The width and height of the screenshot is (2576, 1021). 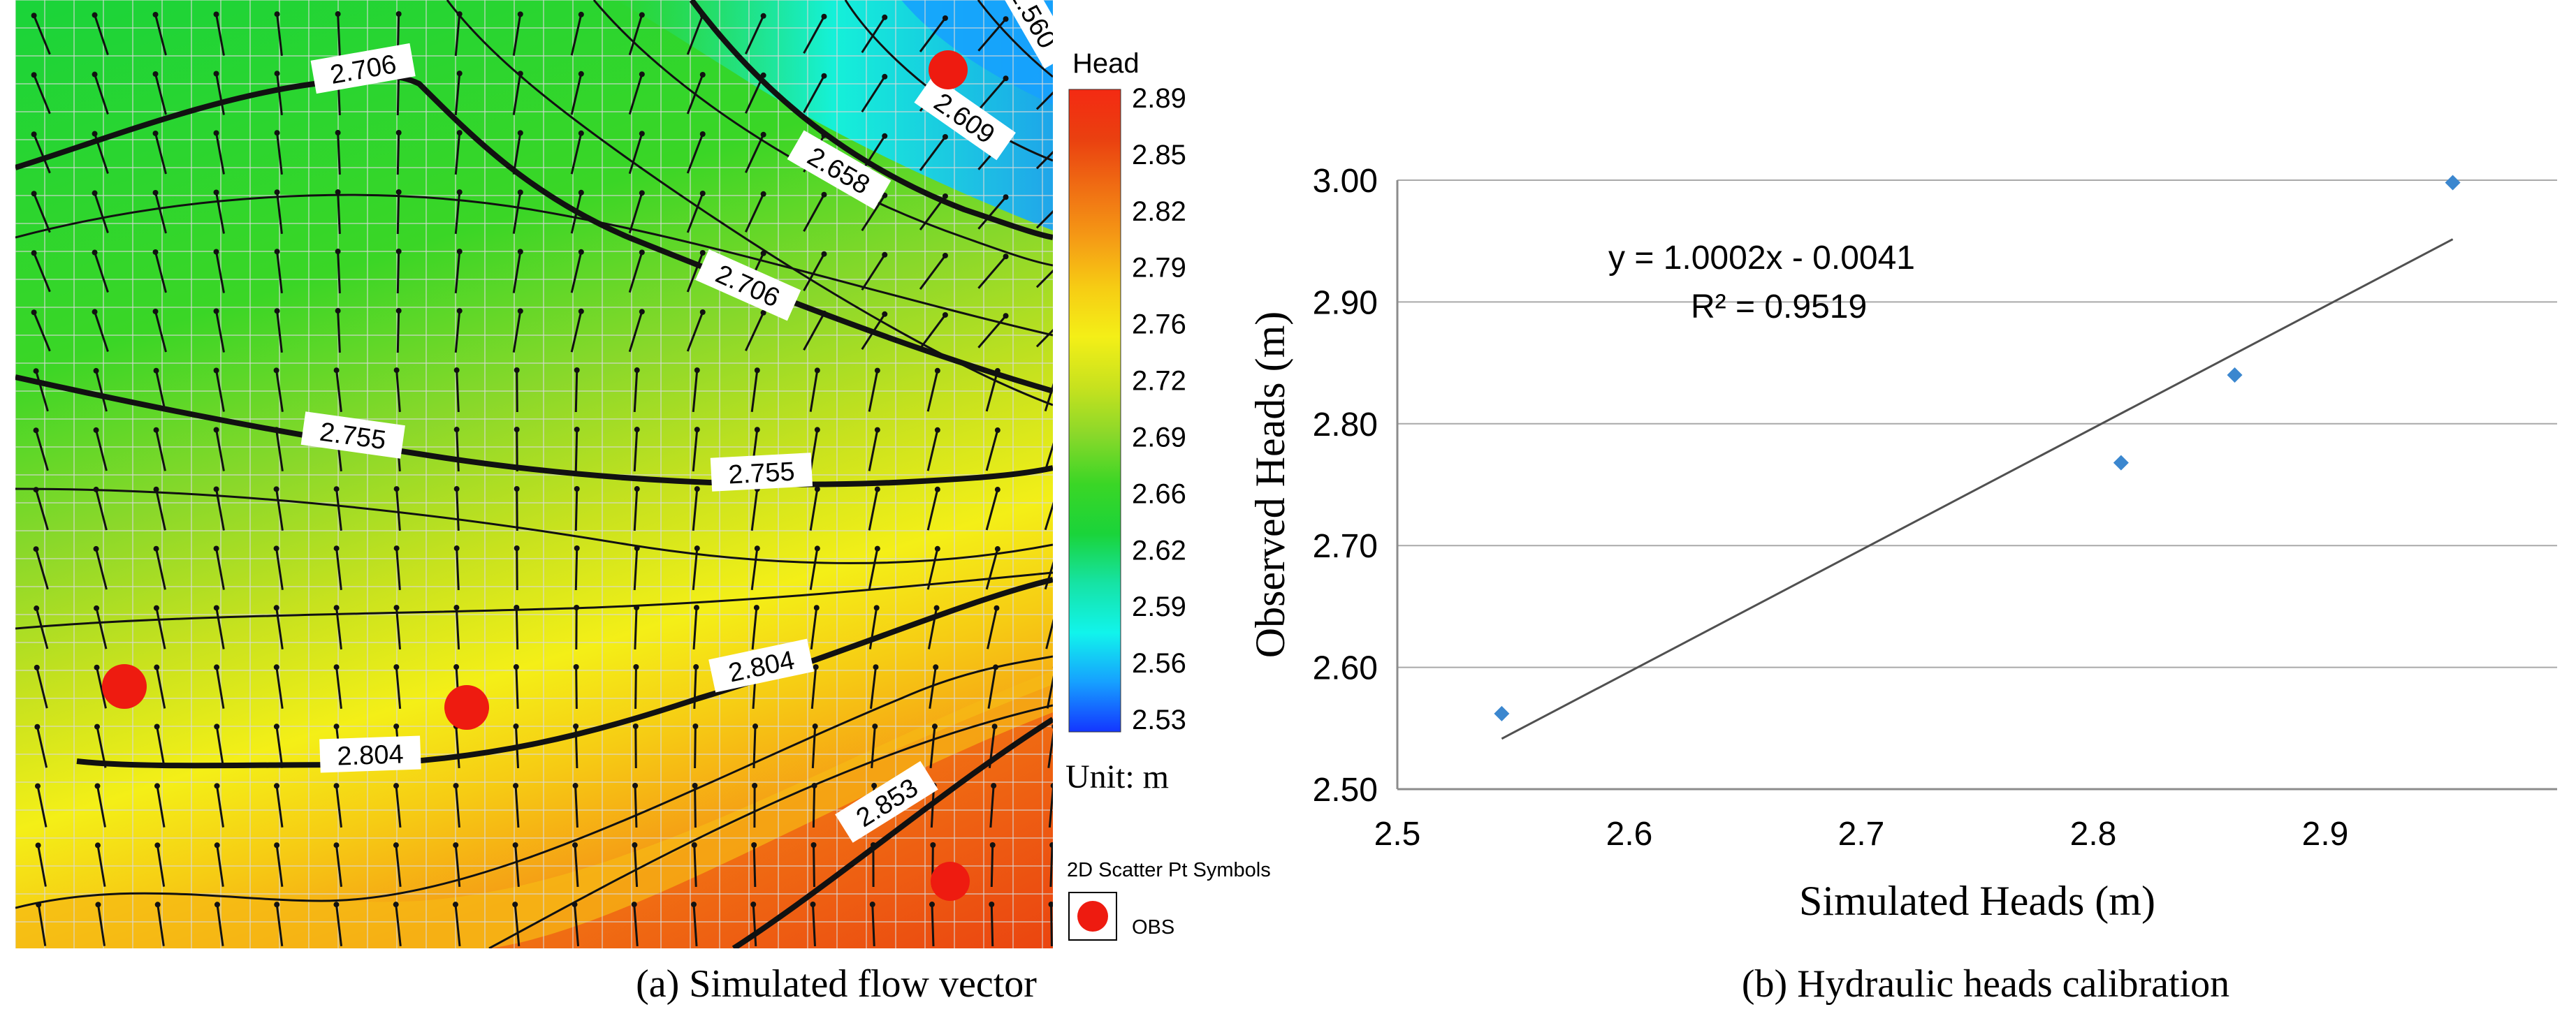 What do you see at coordinates (1153, 927) in the screenshot?
I see `symbol-legend-item: OBS` at bounding box center [1153, 927].